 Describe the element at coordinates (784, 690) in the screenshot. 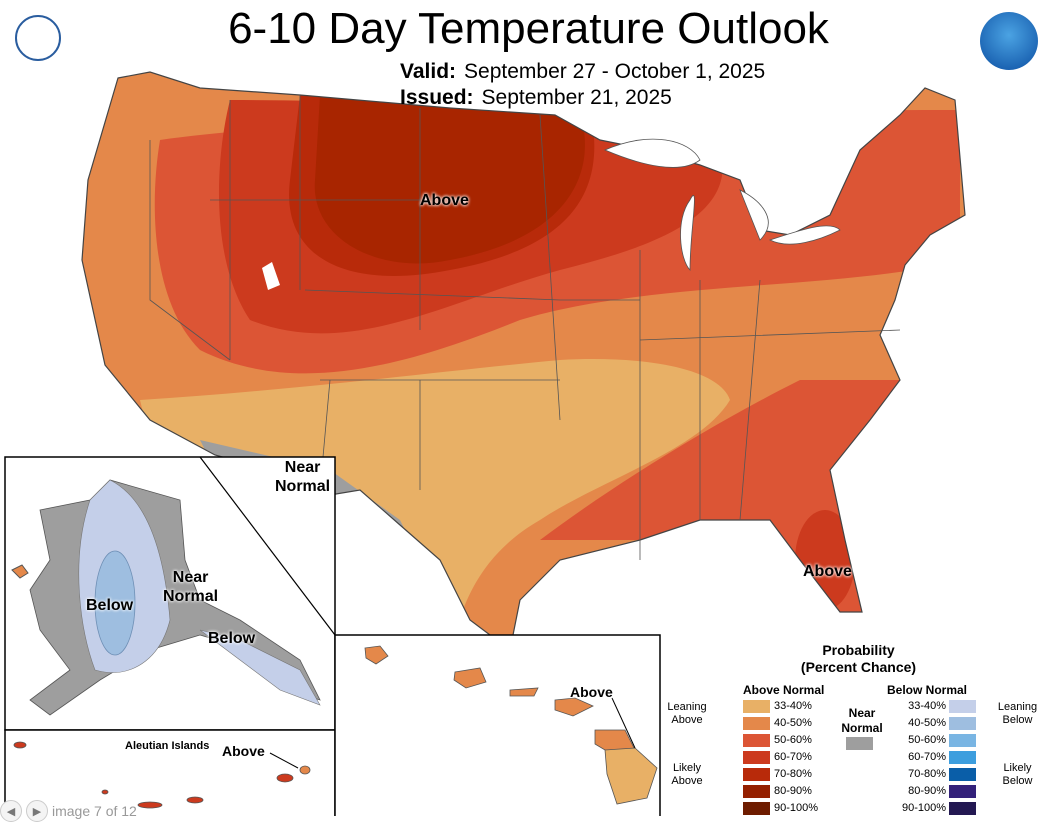

I see `legend-above-header: Above Normal` at that location.